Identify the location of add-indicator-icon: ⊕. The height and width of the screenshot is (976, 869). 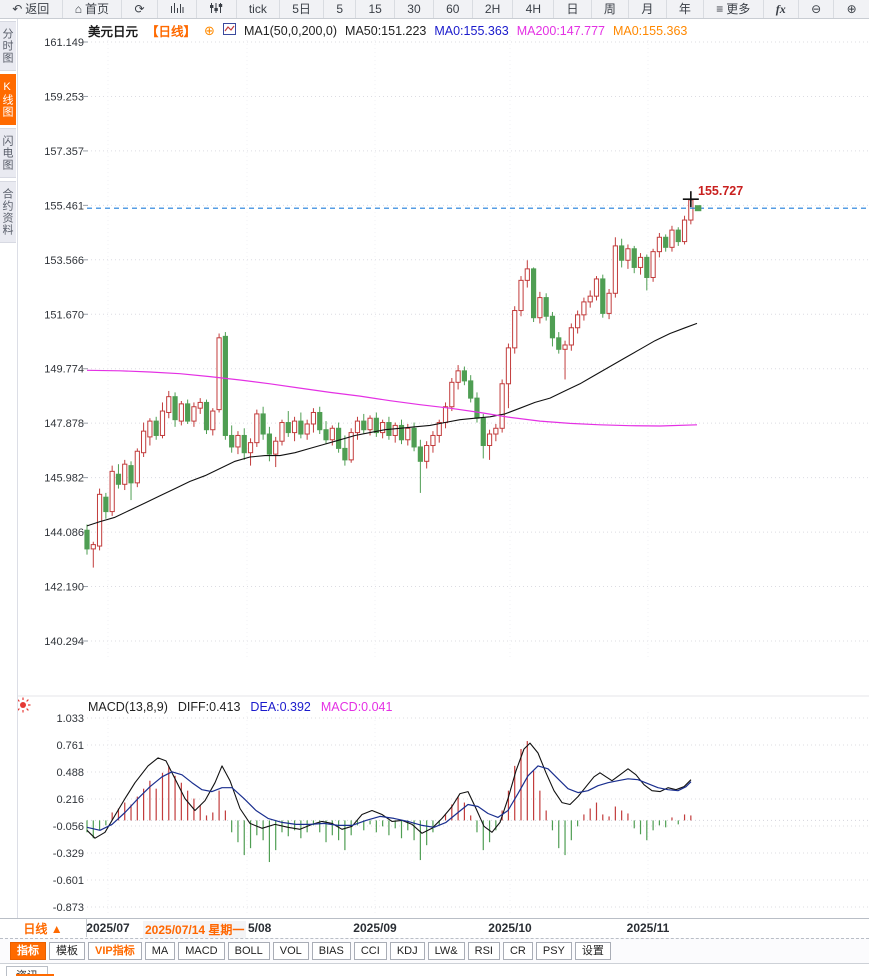
(209, 30).